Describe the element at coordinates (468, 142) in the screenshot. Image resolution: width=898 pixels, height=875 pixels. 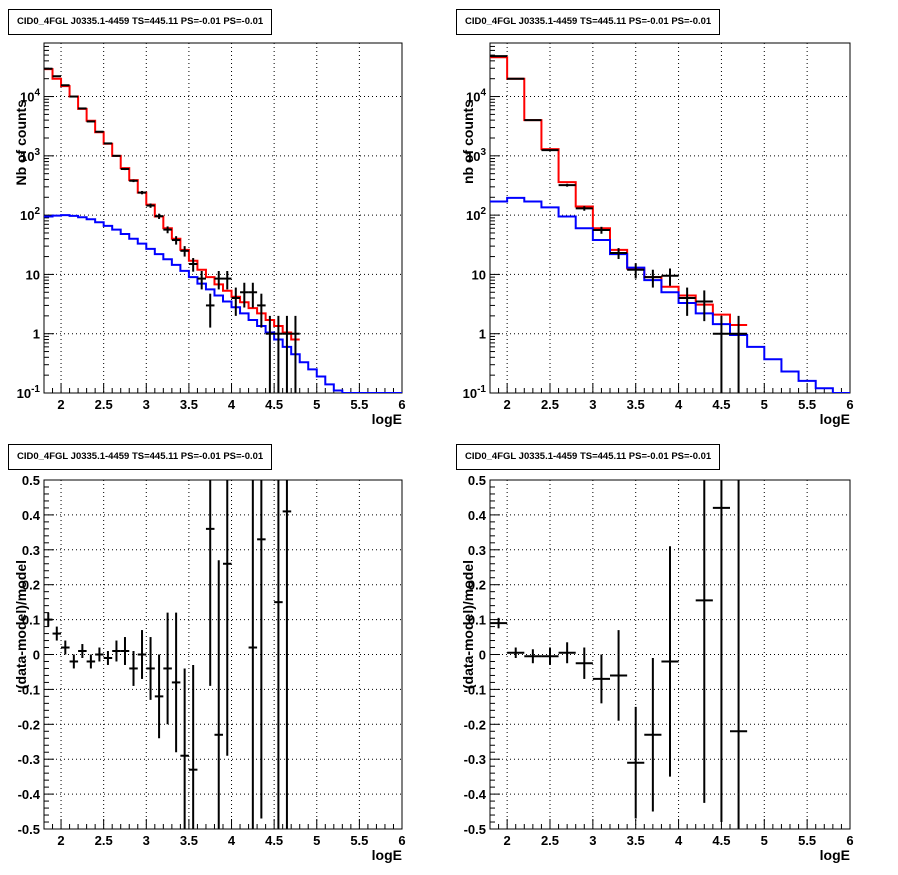
I see `y-axis-label: nb of counts` at that location.